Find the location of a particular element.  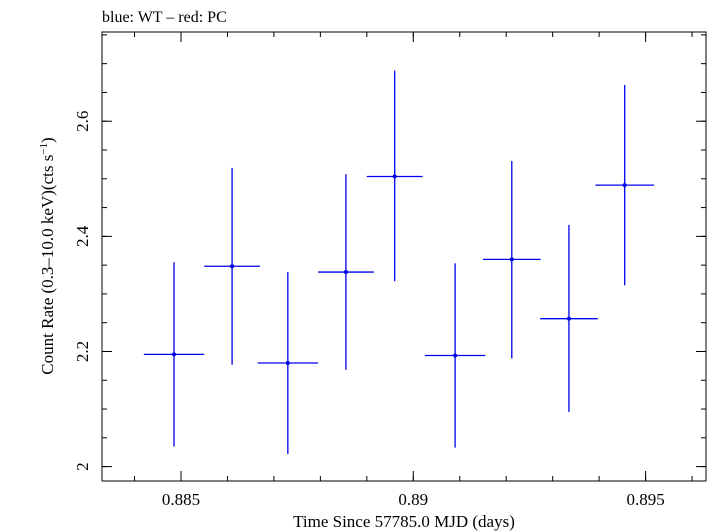

y-axis-label: Count Rate (0.3–10.0 keV)(cts s−1) is located at coordinates (47, 255).